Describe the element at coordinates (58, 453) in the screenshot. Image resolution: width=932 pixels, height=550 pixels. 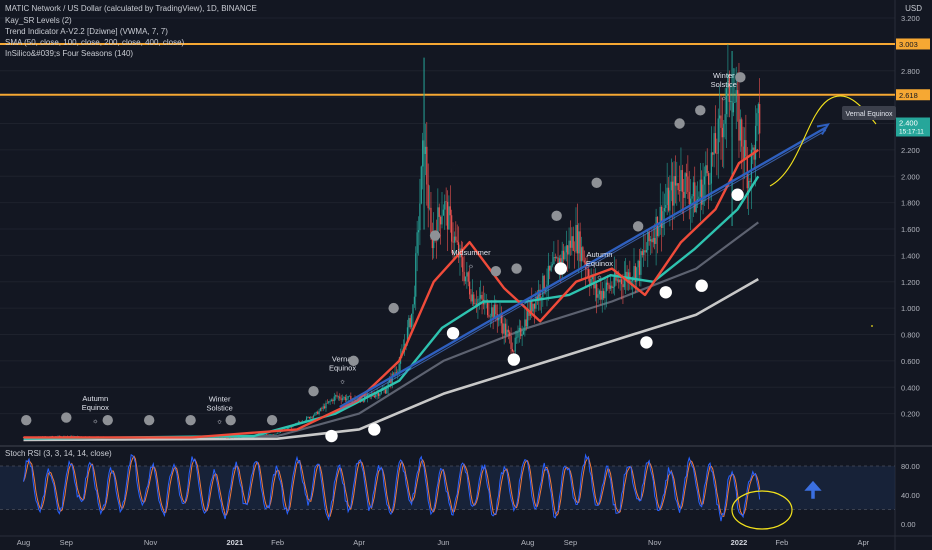
I see `rsi-title: Stoch RSI (3, 3, 14, 14, close)` at that location.